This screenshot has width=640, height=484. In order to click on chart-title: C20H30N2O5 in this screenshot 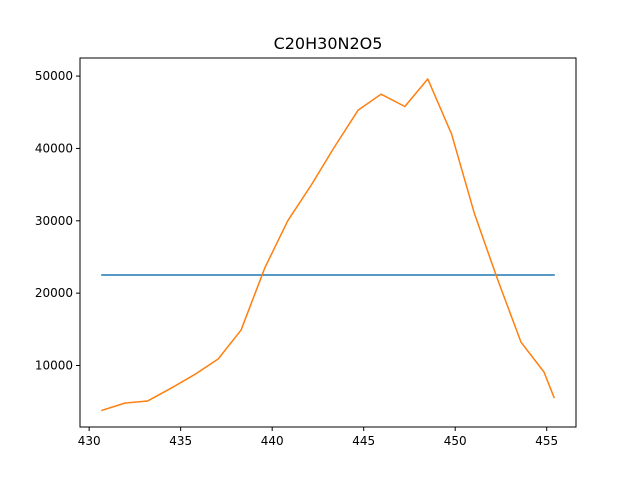, I will do `click(328, 43)`.